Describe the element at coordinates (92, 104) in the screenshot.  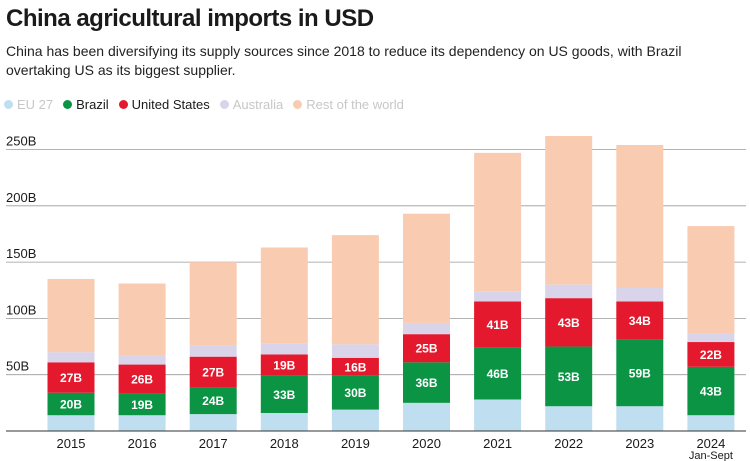
I see `legend-label-brazil: Brazil` at that location.